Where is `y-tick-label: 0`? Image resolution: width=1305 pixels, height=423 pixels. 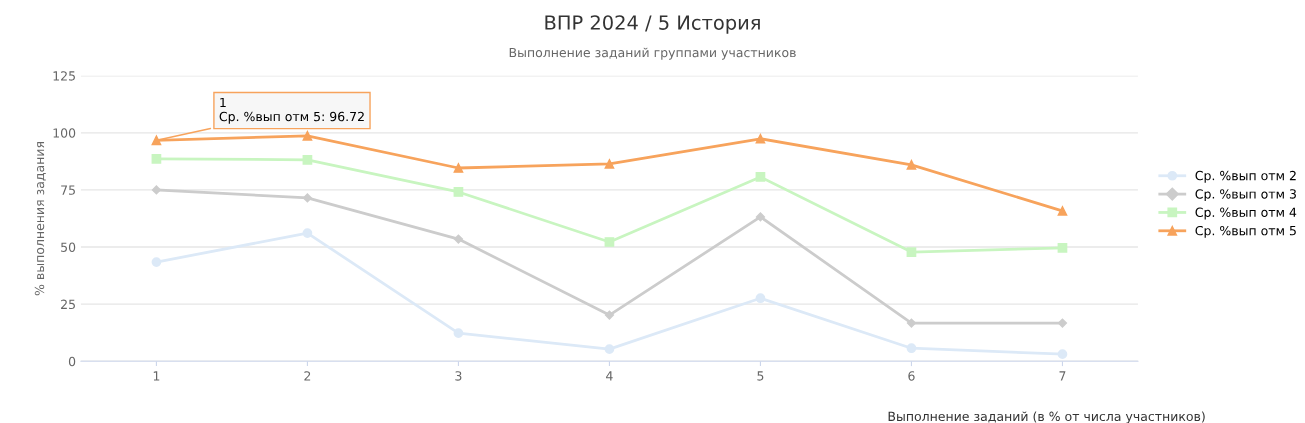
y-tick-label: 0 is located at coordinates (72, 361).